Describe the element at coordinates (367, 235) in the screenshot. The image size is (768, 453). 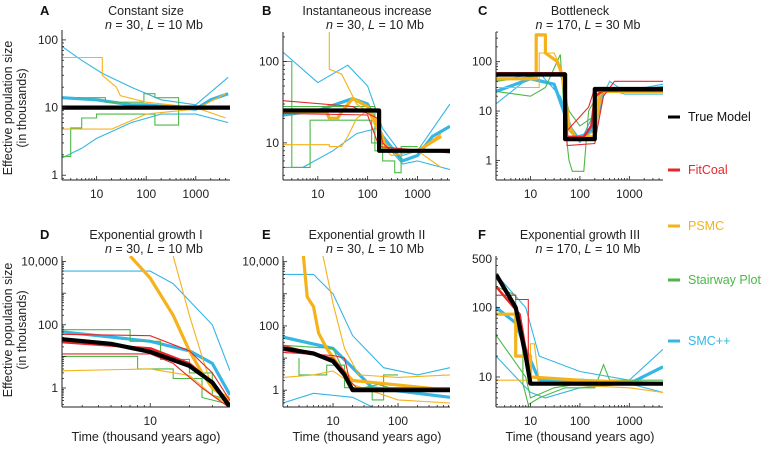
I see `panel-title: Exponential growth II` at that location.